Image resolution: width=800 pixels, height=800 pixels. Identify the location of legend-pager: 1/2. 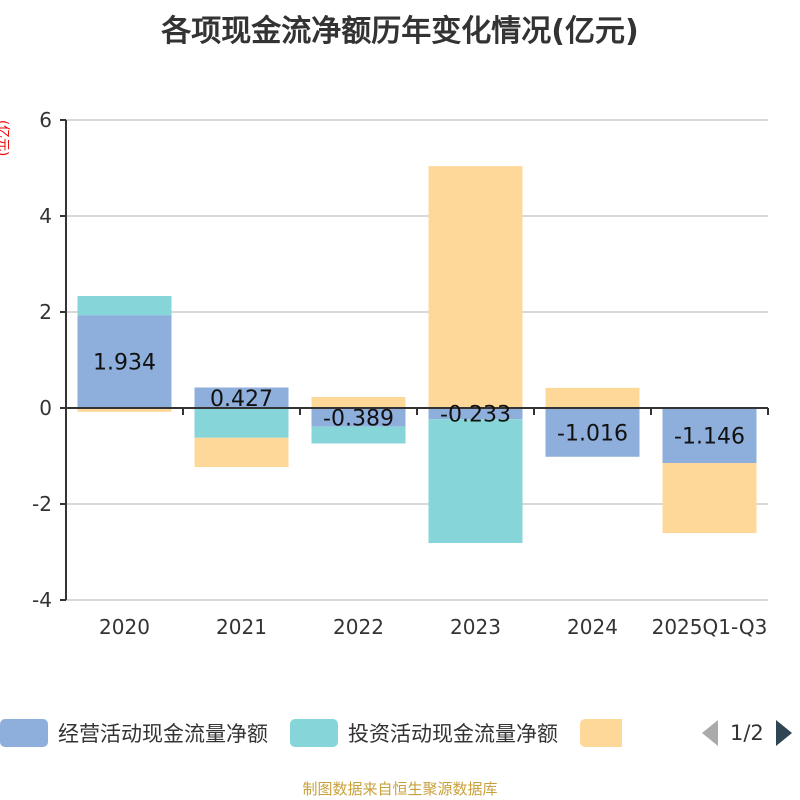
(747, 733).